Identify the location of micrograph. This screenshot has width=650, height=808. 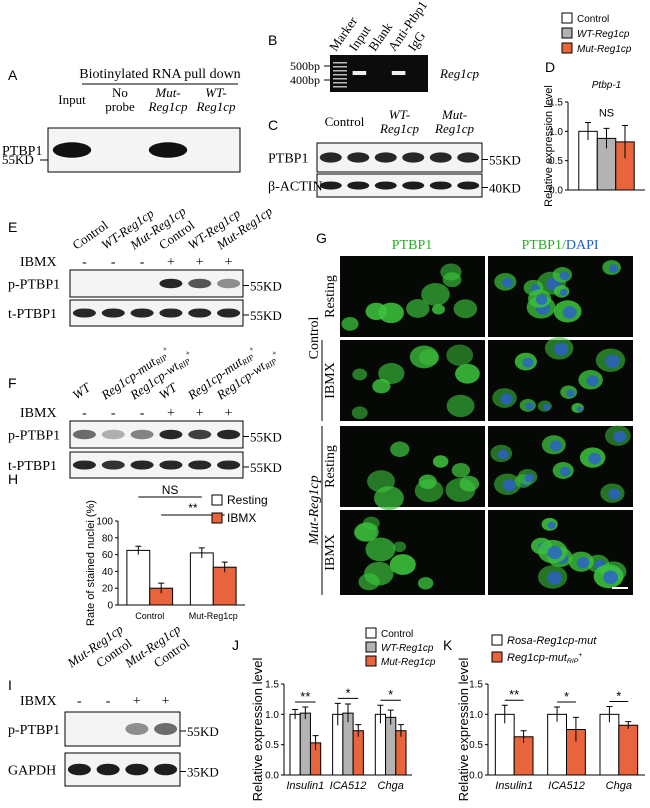
(412, 296).